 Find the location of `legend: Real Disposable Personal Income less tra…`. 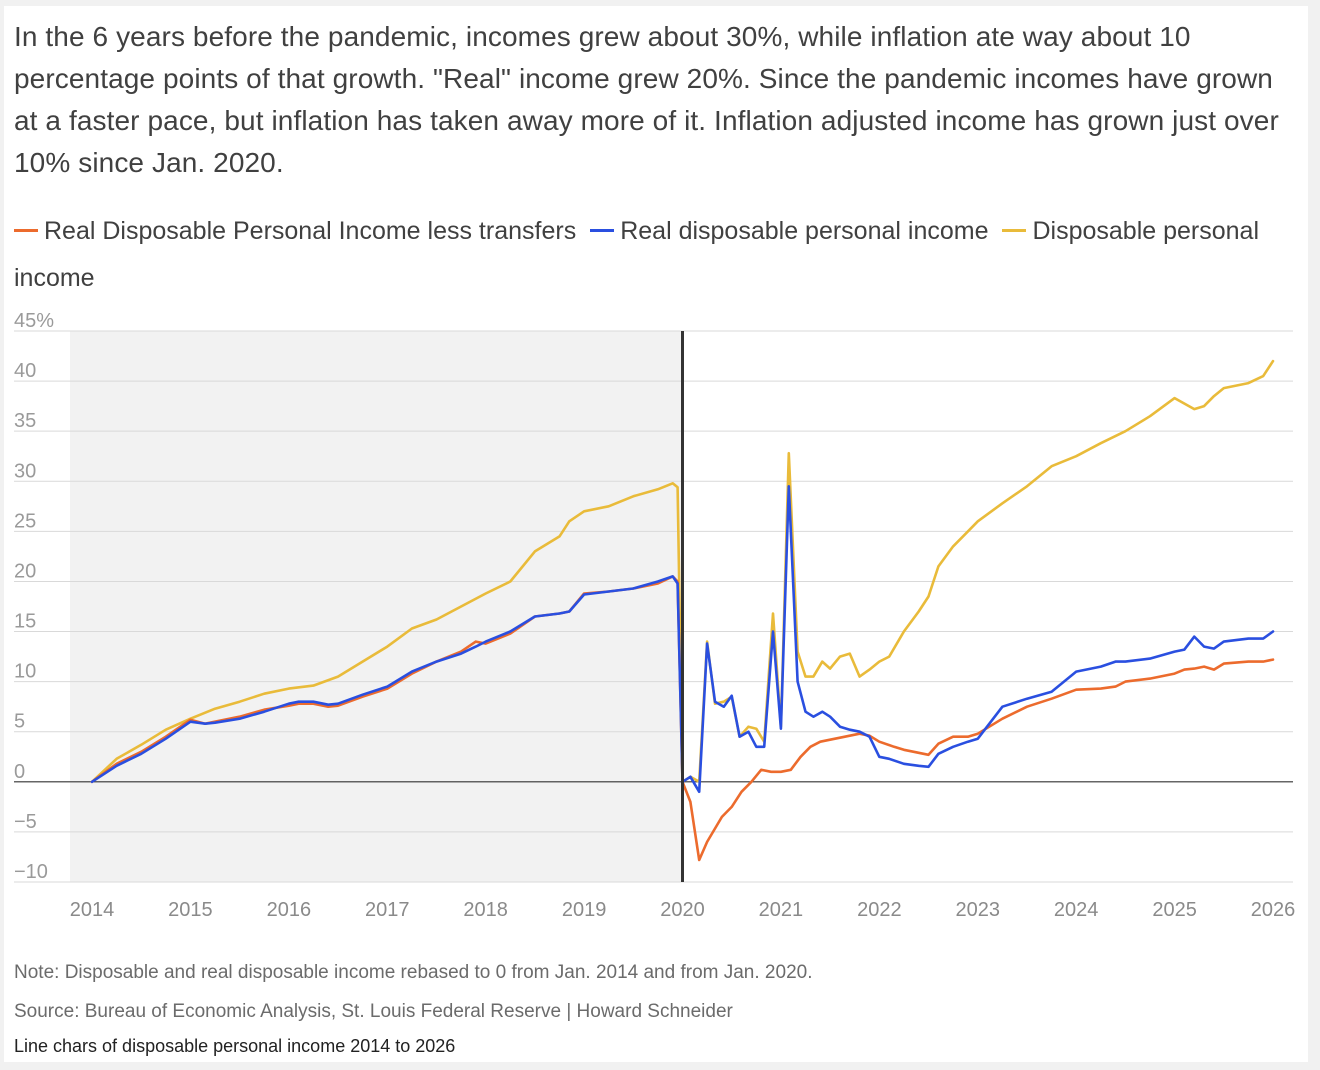

legend: Real Disposable Personal Income less tra… is located at coordinates (654, 255).